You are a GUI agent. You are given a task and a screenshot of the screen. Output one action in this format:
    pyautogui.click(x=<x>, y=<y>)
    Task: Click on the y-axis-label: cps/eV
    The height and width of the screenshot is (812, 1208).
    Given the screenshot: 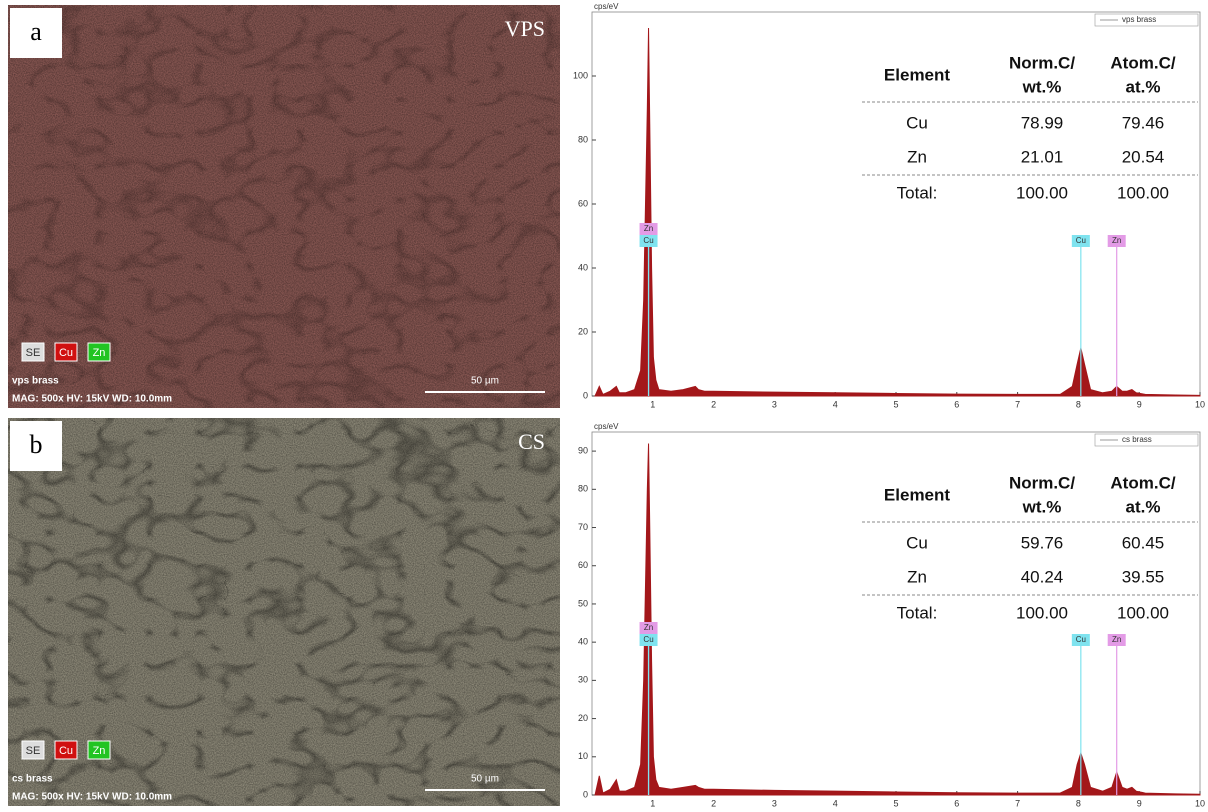 What is the action you would take?
    pyautogui.click(x=606, y=6)
    